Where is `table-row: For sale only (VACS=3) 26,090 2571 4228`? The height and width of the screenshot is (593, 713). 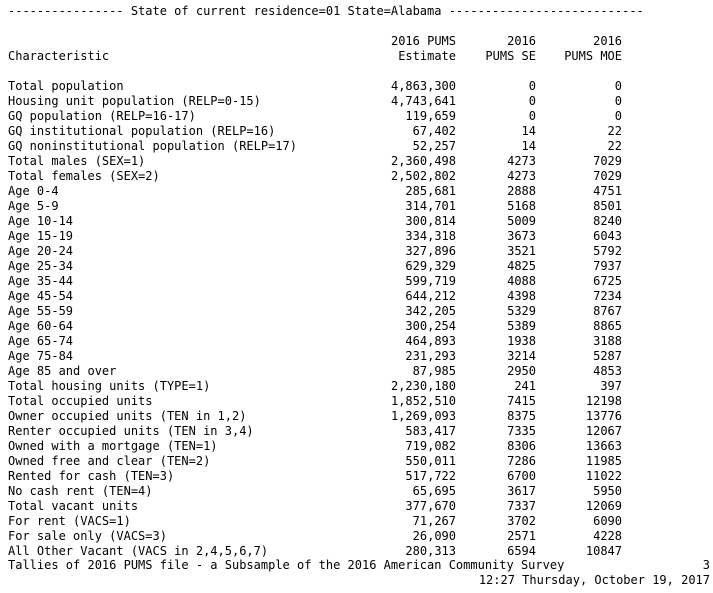 table-row: For sale only (VACS=3) 26,090 2571 4228 is located at coordinates (358, 536).